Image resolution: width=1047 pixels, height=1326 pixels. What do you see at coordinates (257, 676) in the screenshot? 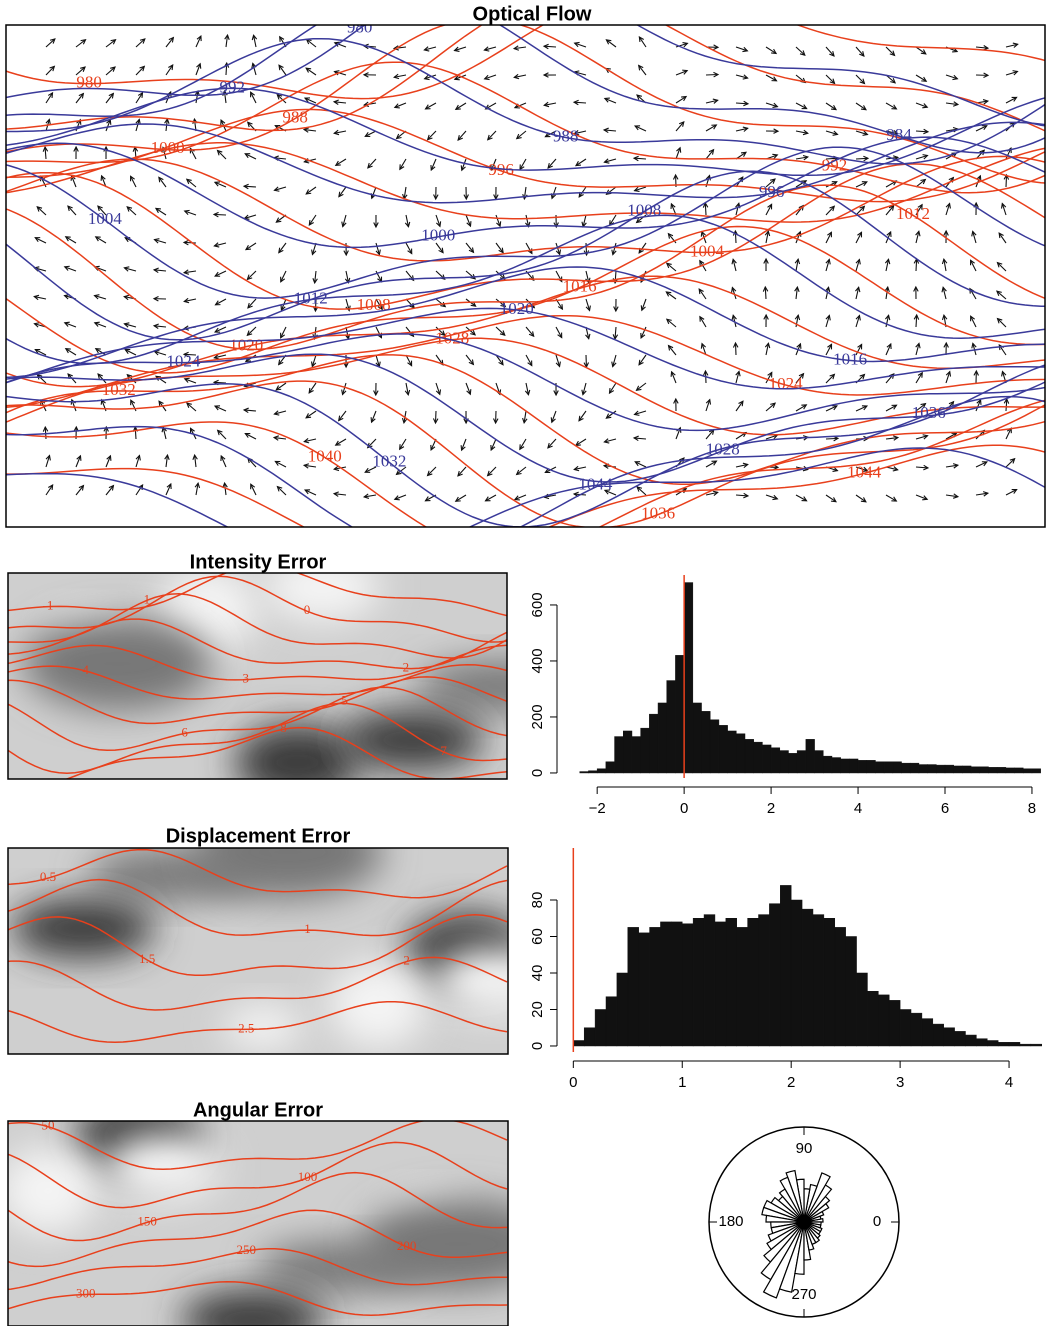
I see `map-area: -1 0 1 2 3 4 5 6 7 8` at bounding box center [257, 676].